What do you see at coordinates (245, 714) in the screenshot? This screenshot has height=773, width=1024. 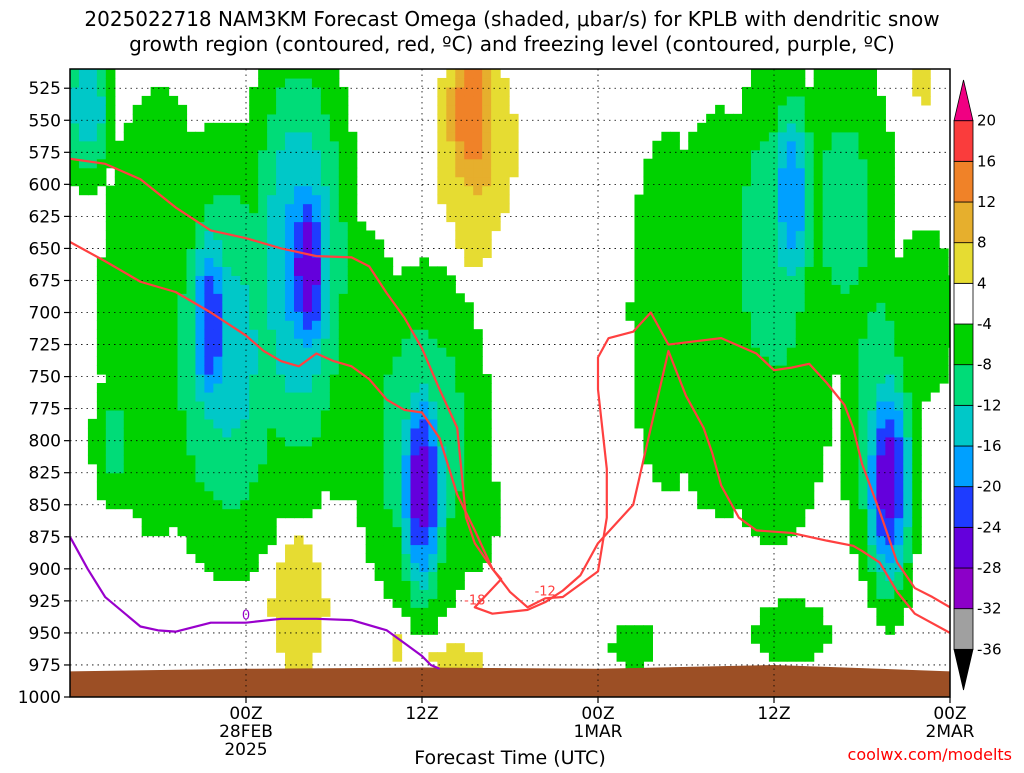 I see `x-tick-label: 00Z` at bounding box center [245, 714].